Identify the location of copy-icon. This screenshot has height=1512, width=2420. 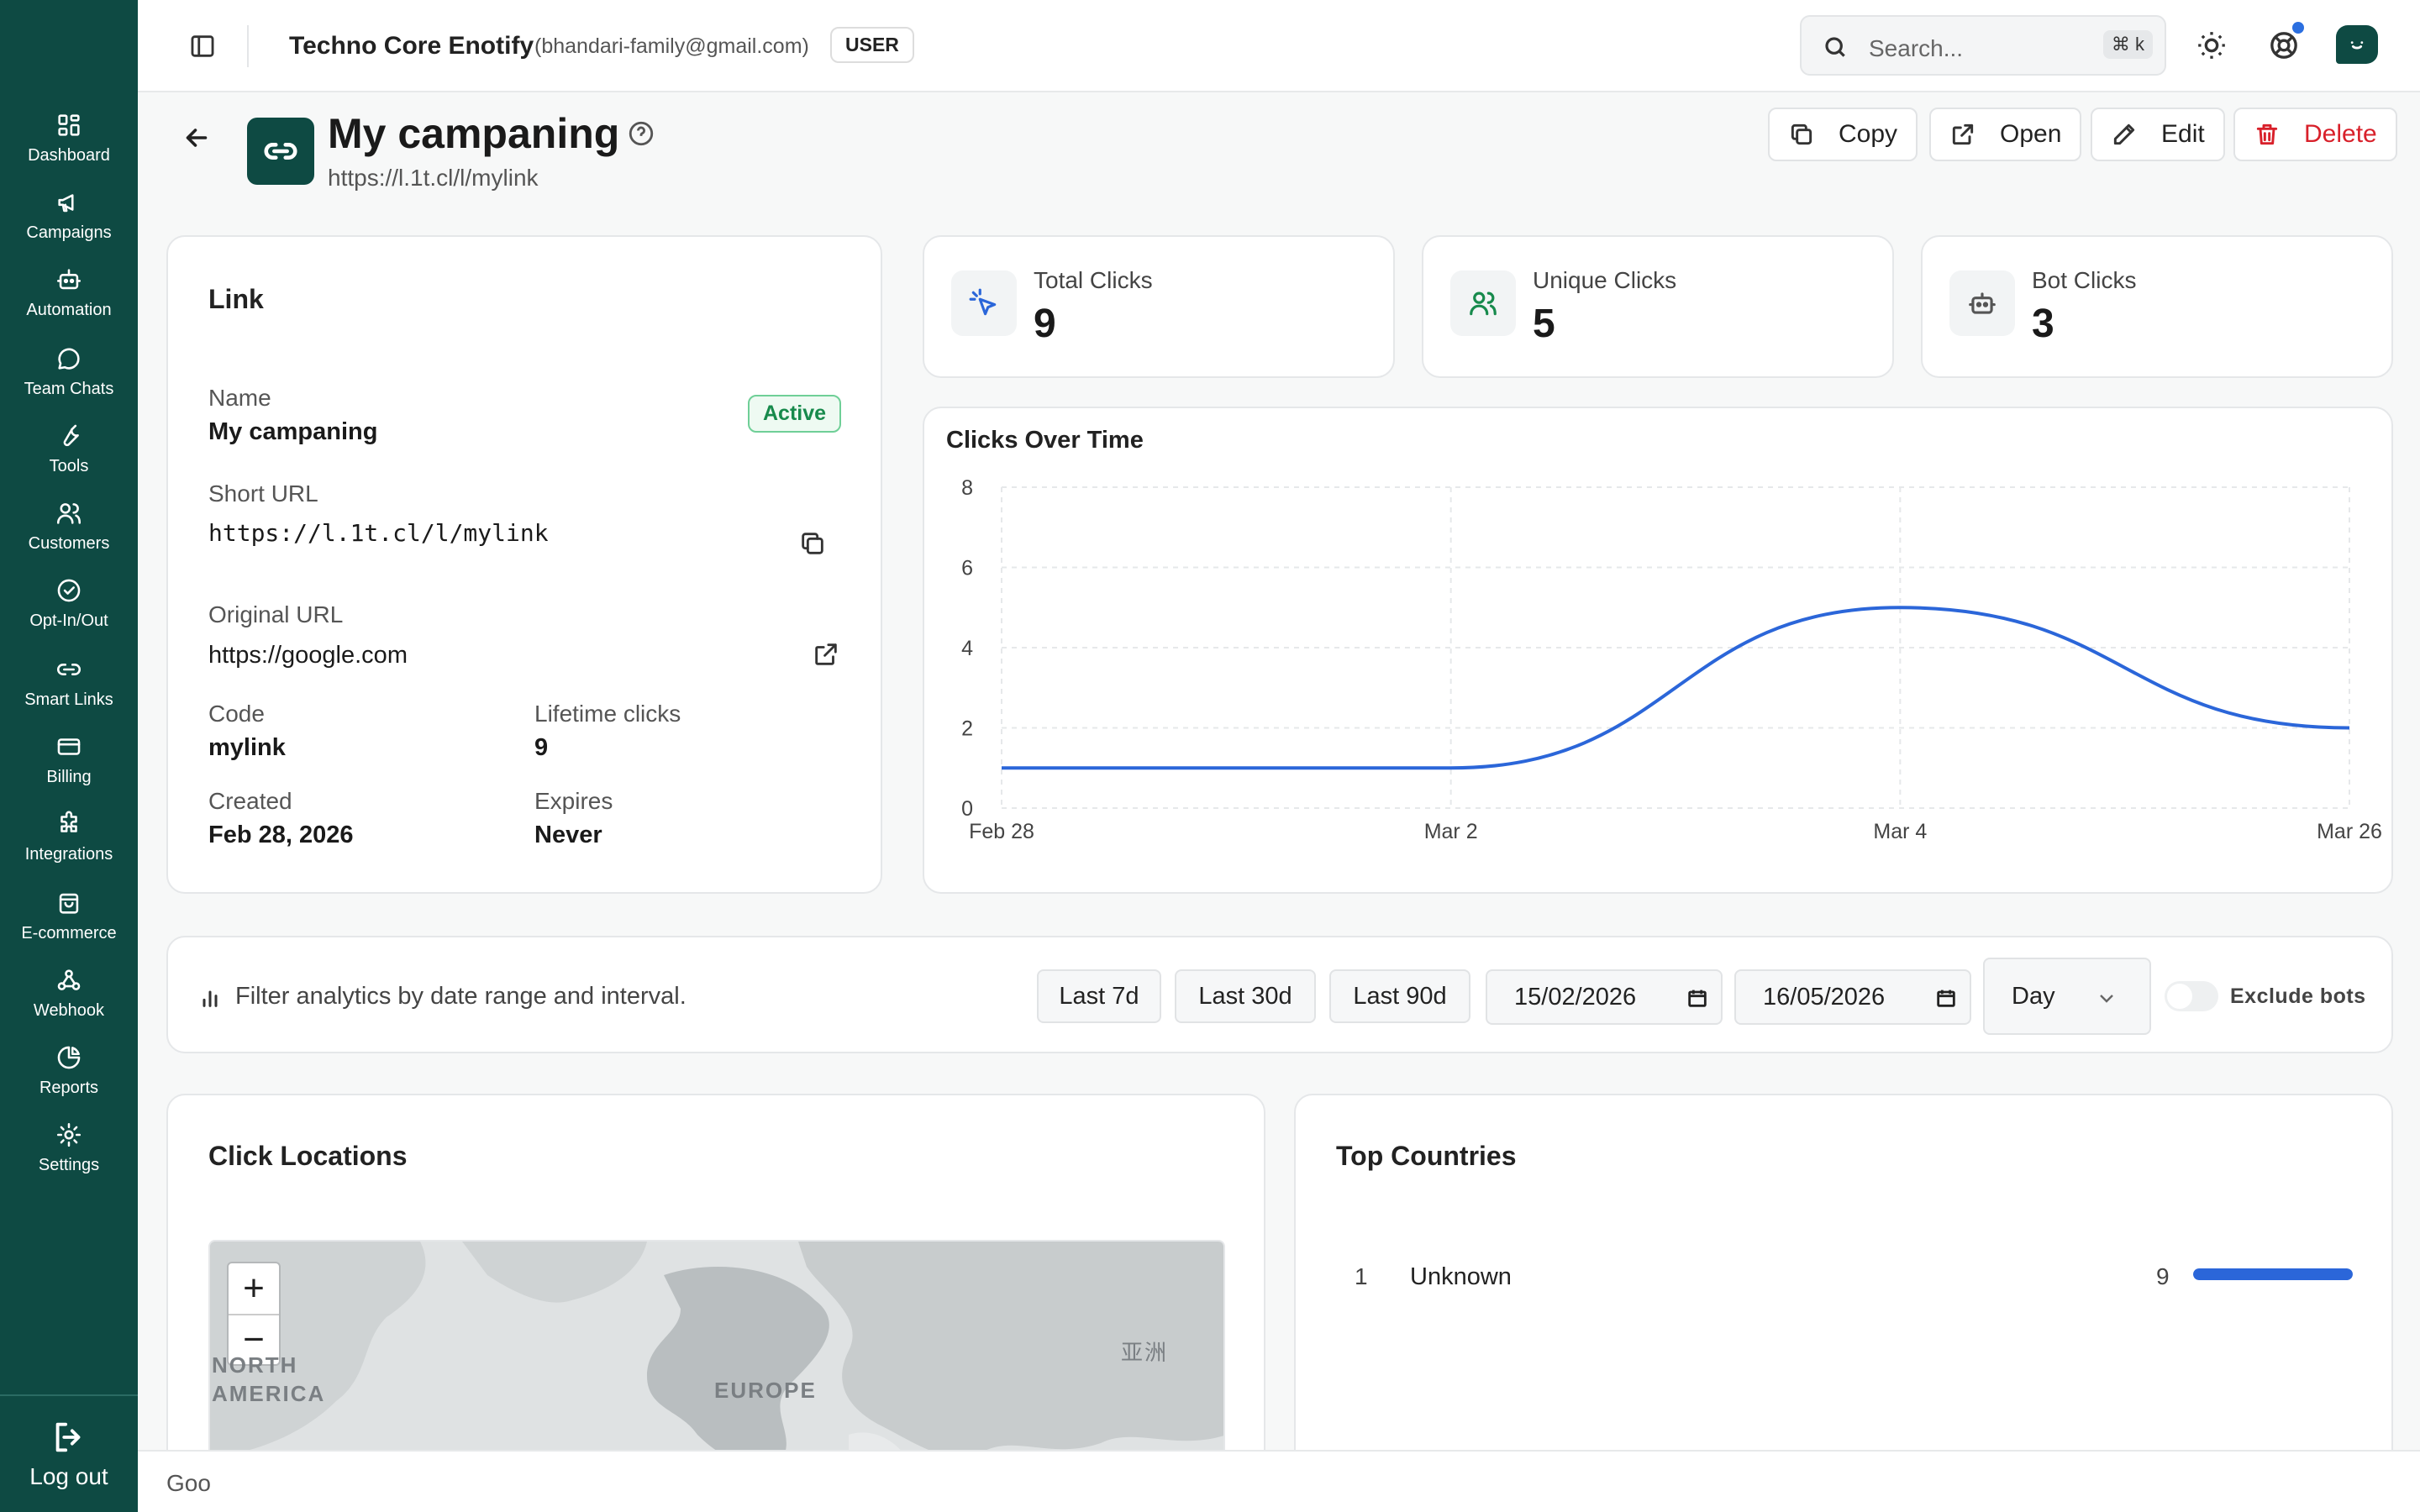
(812, 543).